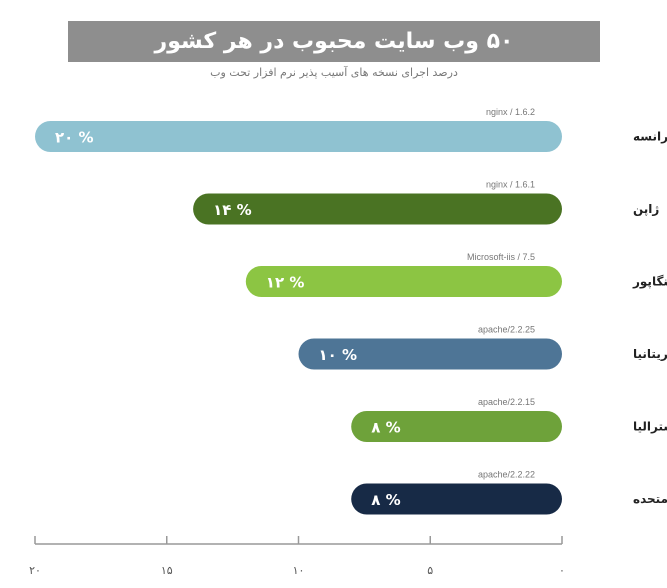 The height and width of the screenshot is (588, 667). I want to click on title-banner: ۵۰ وب سایت محبوب در هر کشور, so click(334, 41).